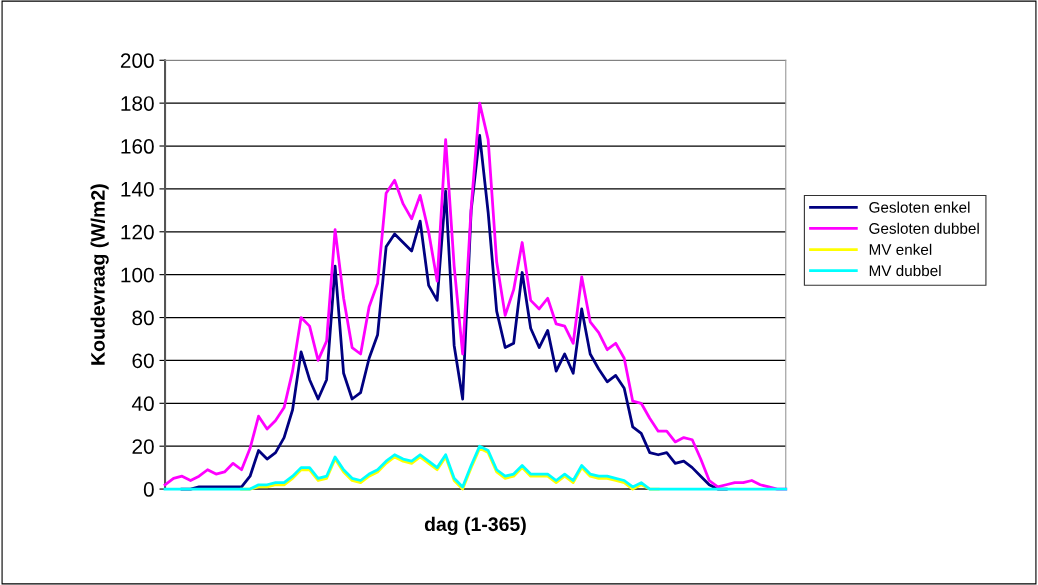  I want to click on x-axis-title: dag (1-365), so click(475, 526).